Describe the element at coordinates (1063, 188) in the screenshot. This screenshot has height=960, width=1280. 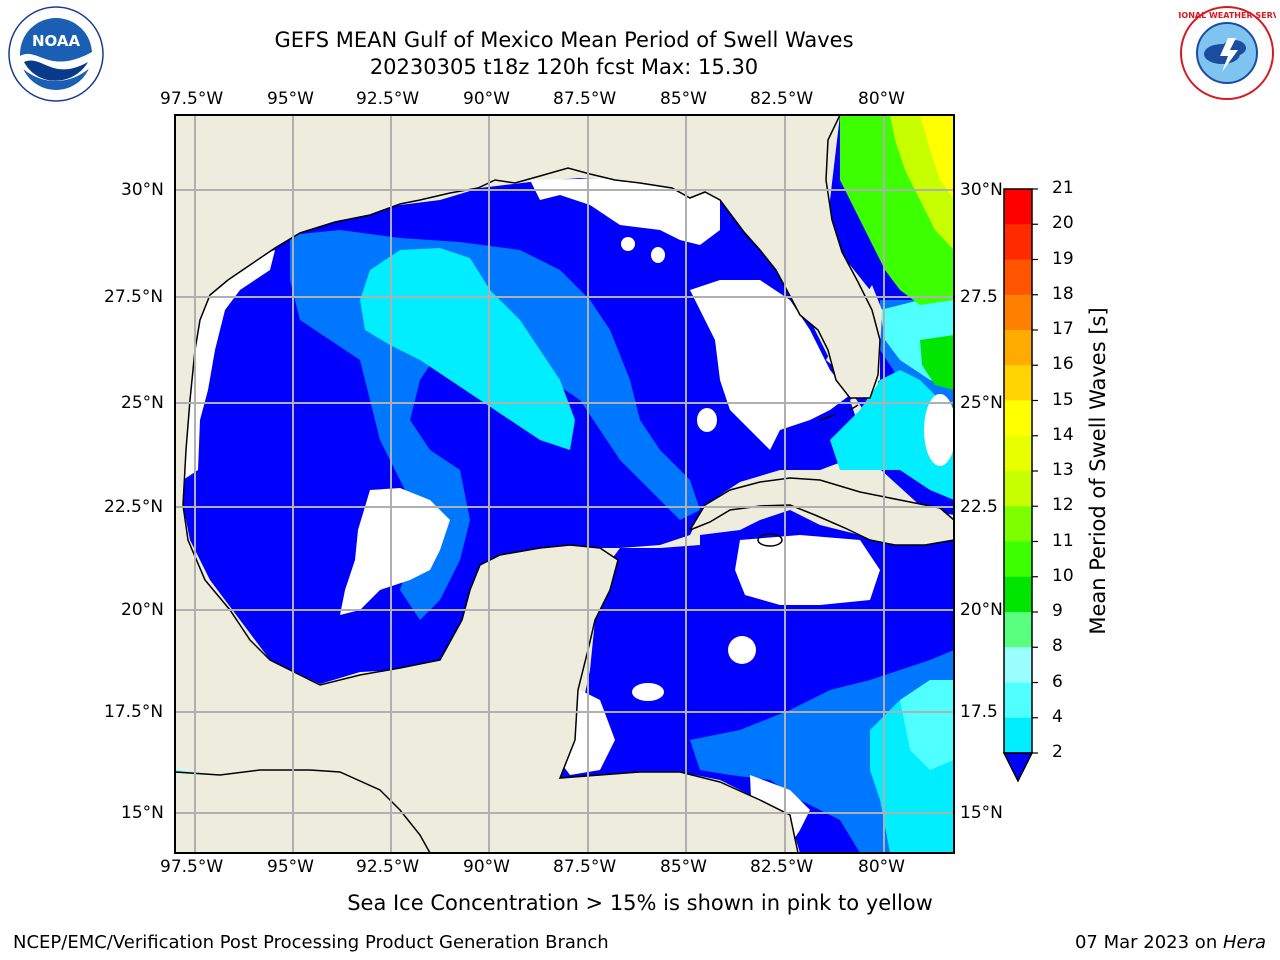
I see `colorbar-tick-label: 21` at that location.